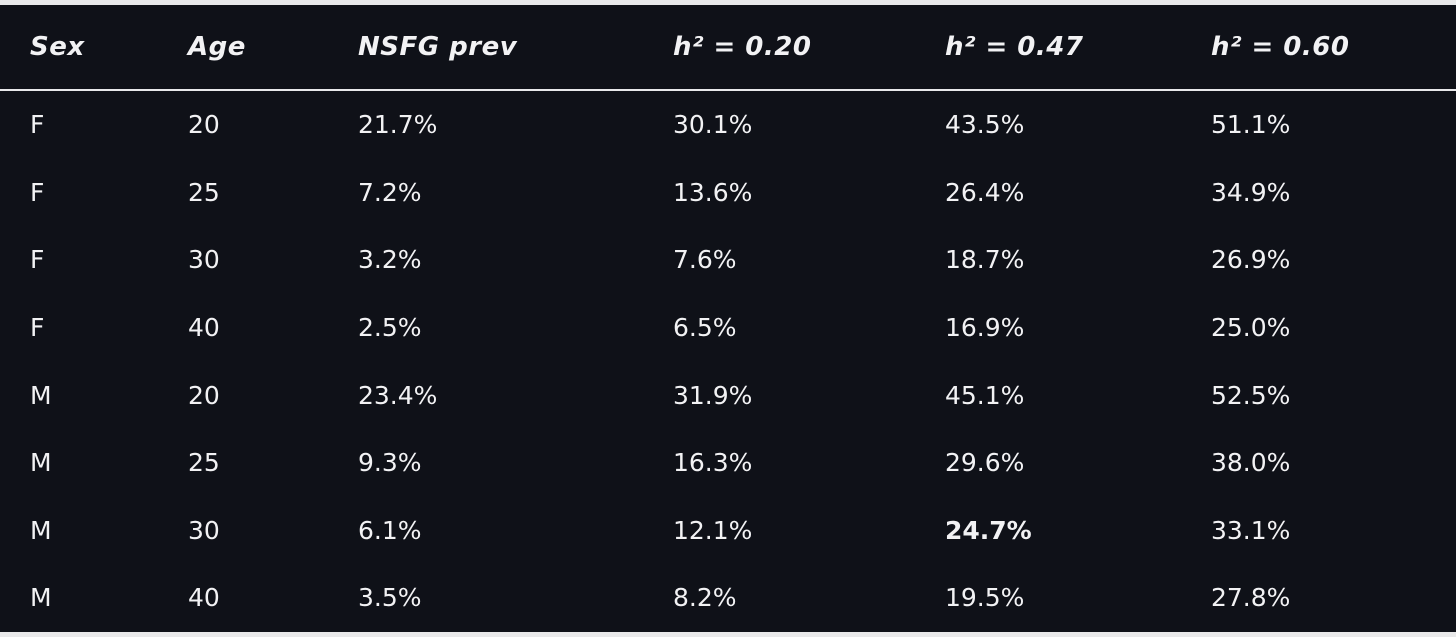 The image size is (1456, 637). I want to click on table-row: F 20 21.7% 30.1% 43.5% 51.1%, so click(728, 124).